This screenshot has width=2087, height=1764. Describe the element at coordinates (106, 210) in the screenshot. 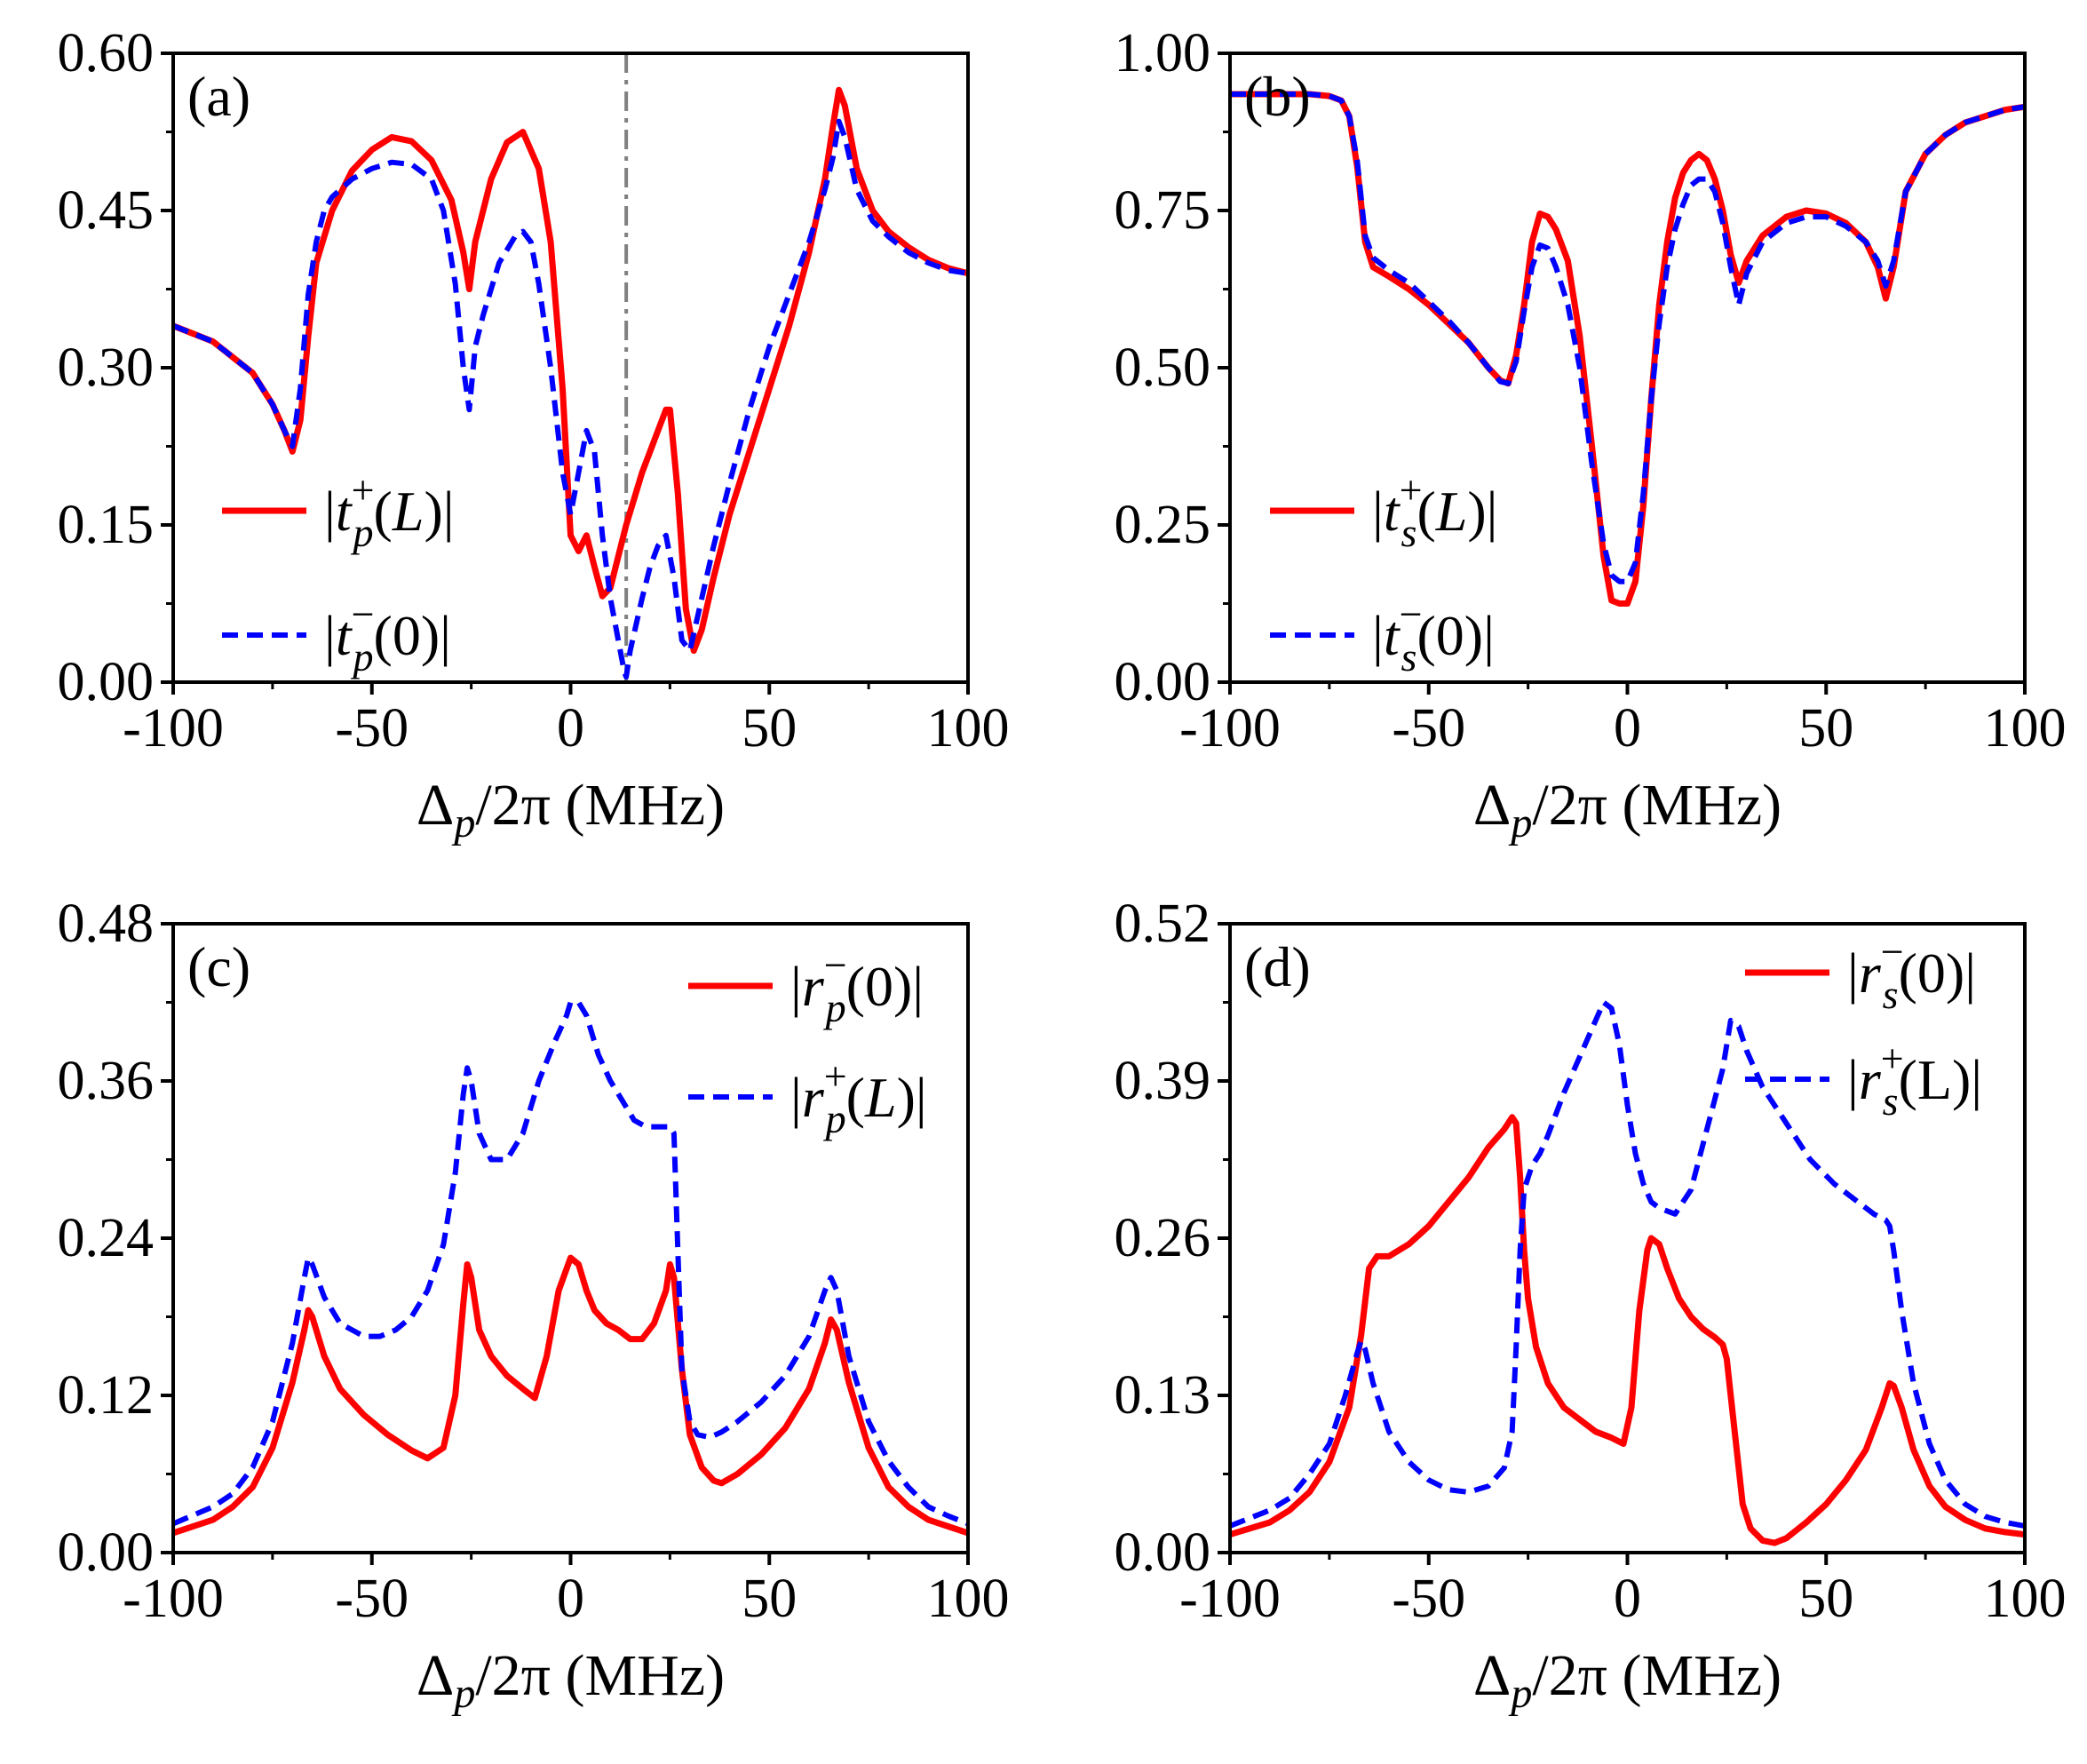

I see `y-tick-label: 0.45` at that location.